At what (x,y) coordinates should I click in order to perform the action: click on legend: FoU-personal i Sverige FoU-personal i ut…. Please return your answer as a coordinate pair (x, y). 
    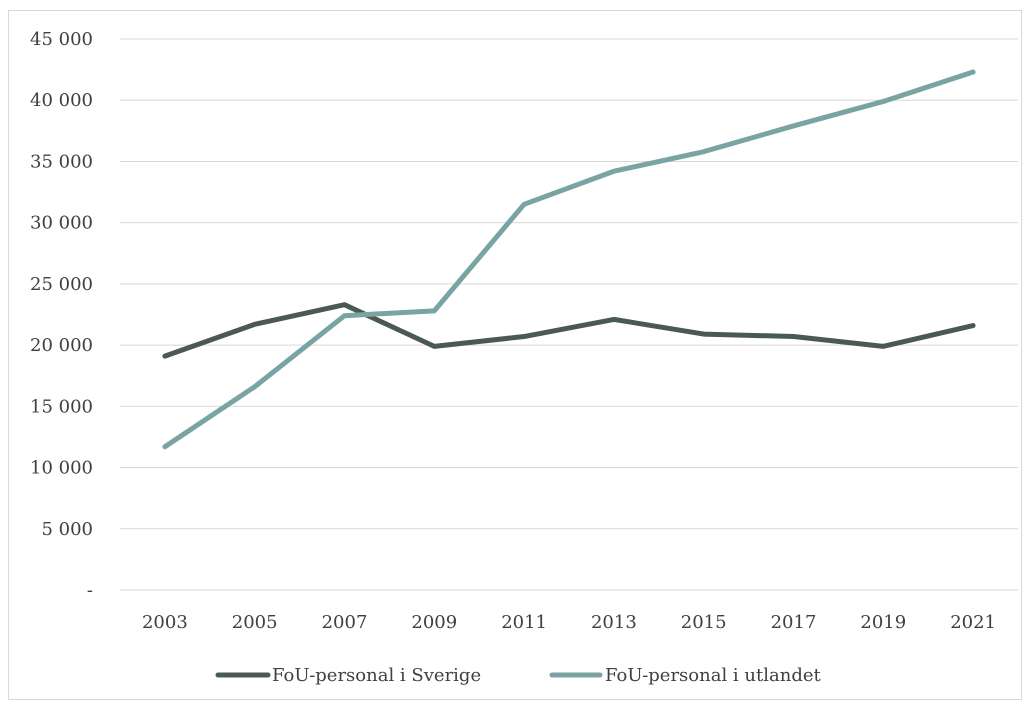
    Looking at the image, I should click on (518, 675).